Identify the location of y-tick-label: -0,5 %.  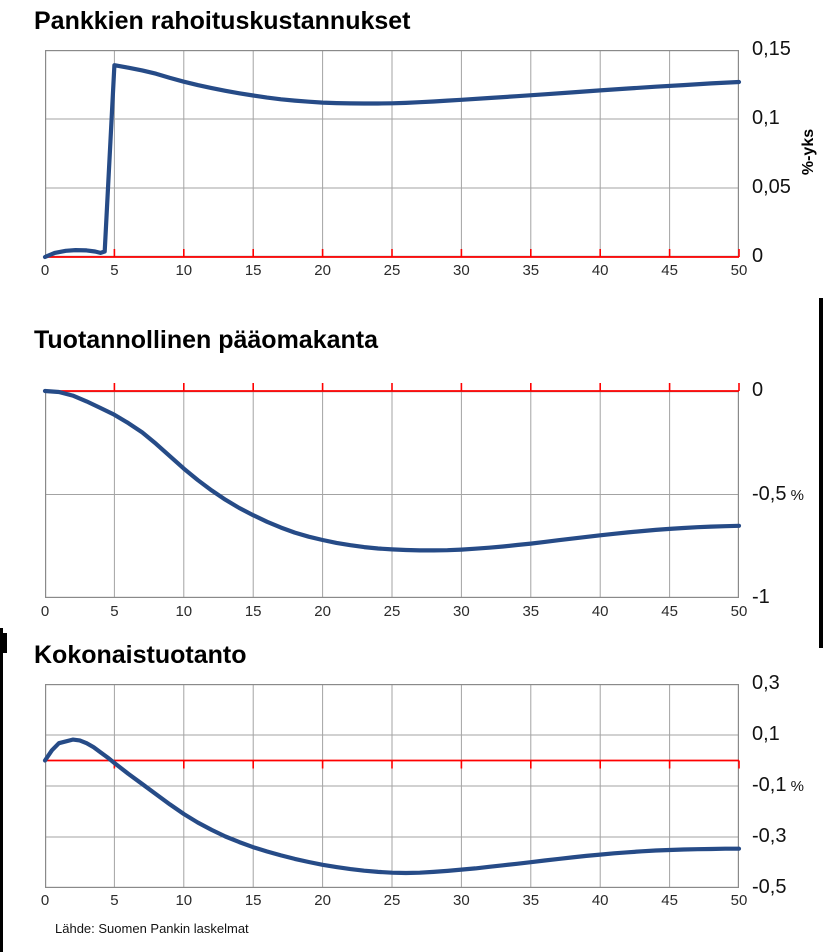
(778, 493).